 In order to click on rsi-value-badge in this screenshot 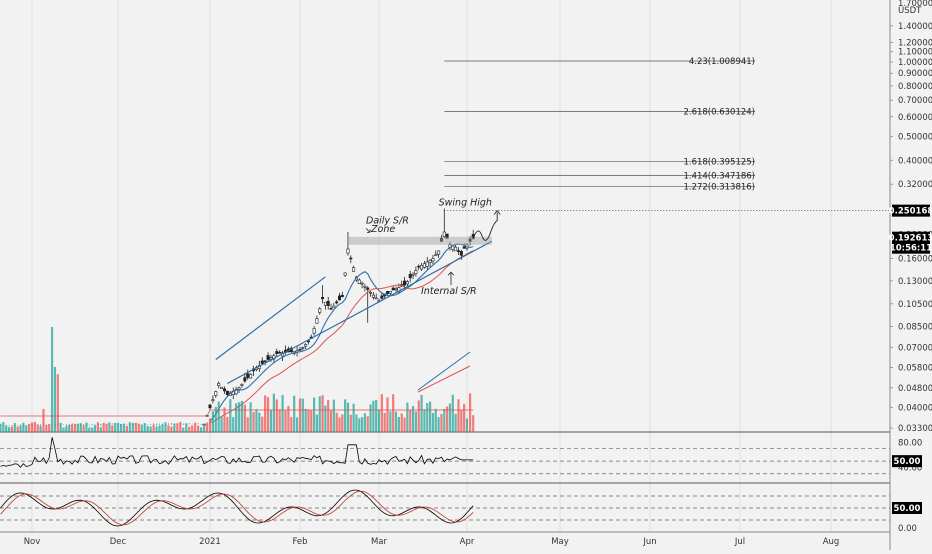, I will do `click(907, 461)`.